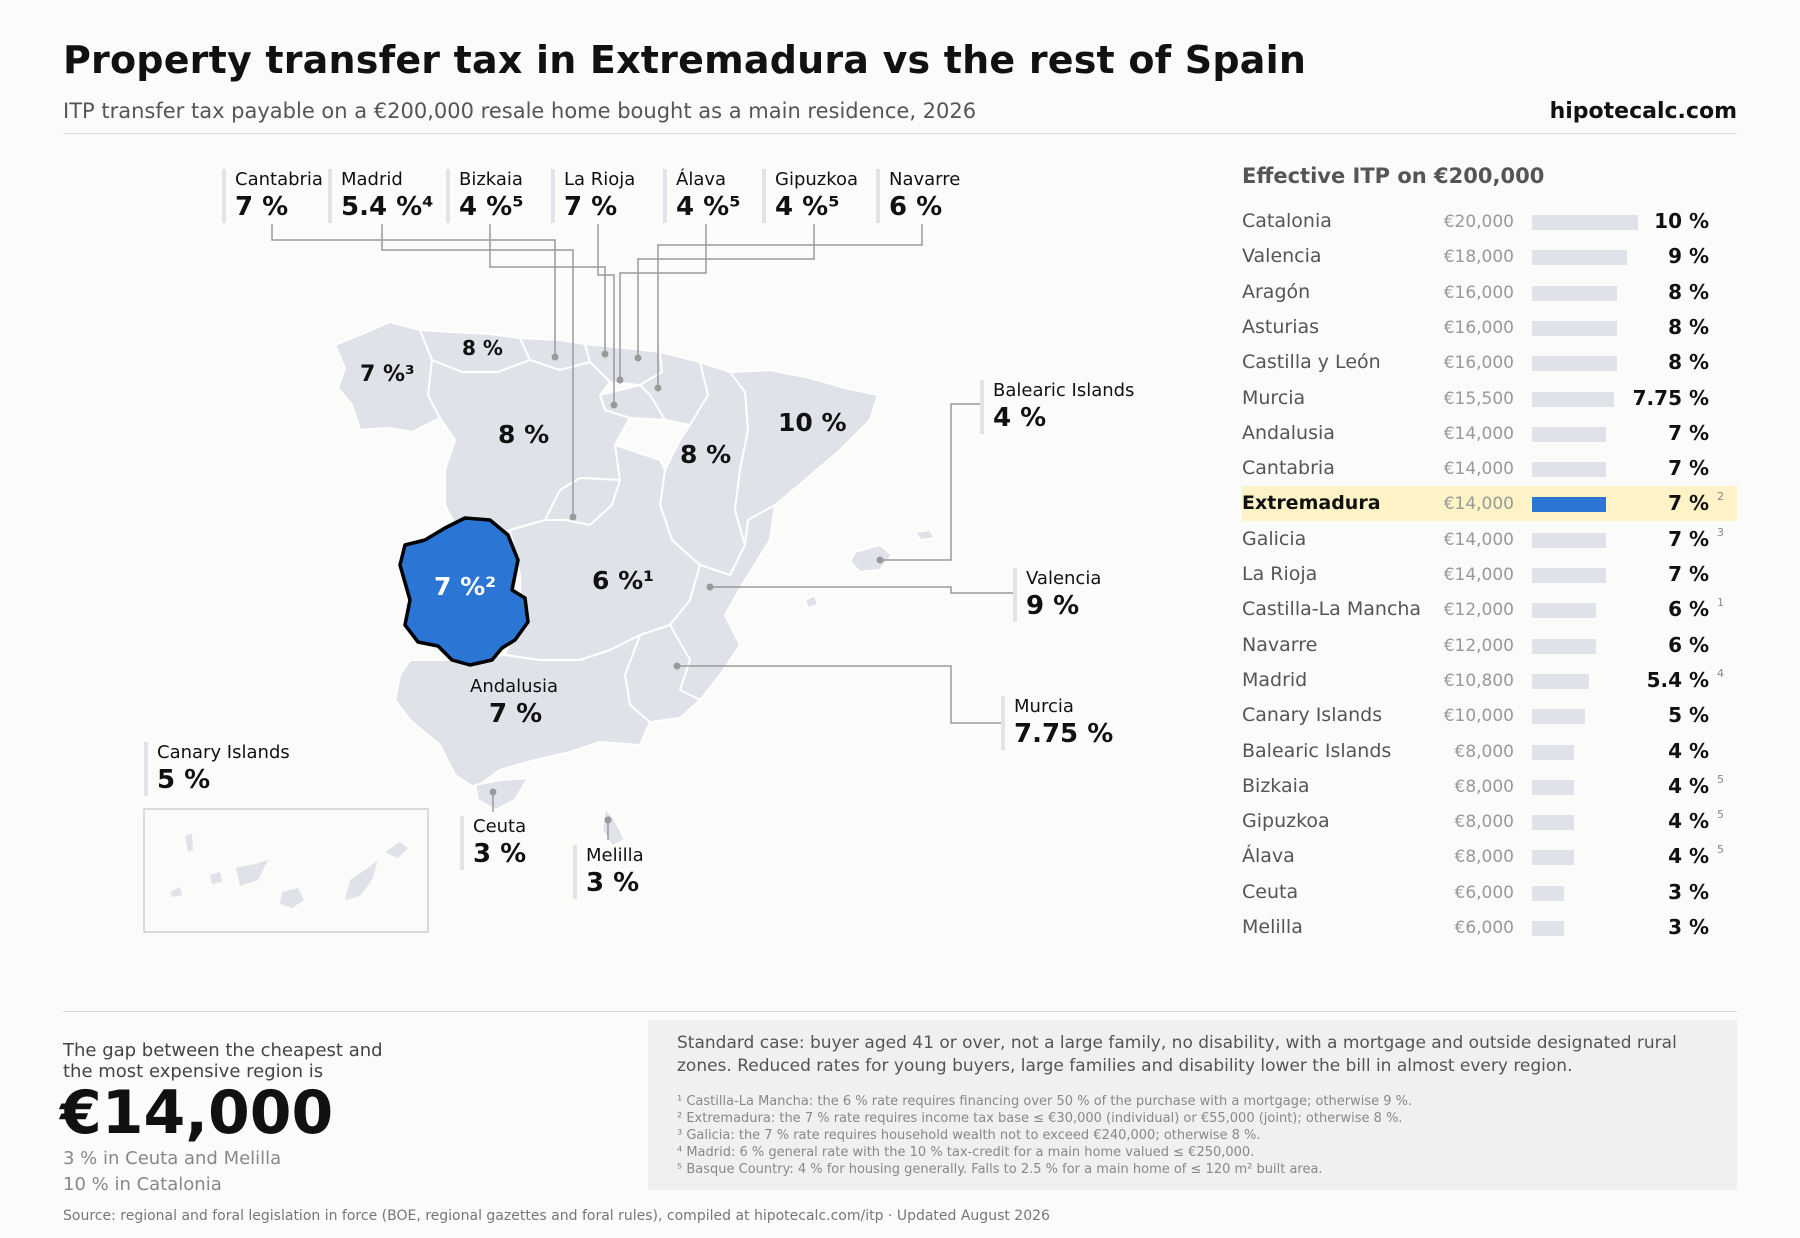  I want to click on ranking-row: Valencia €18,000 9 %, so click(1489, 256).